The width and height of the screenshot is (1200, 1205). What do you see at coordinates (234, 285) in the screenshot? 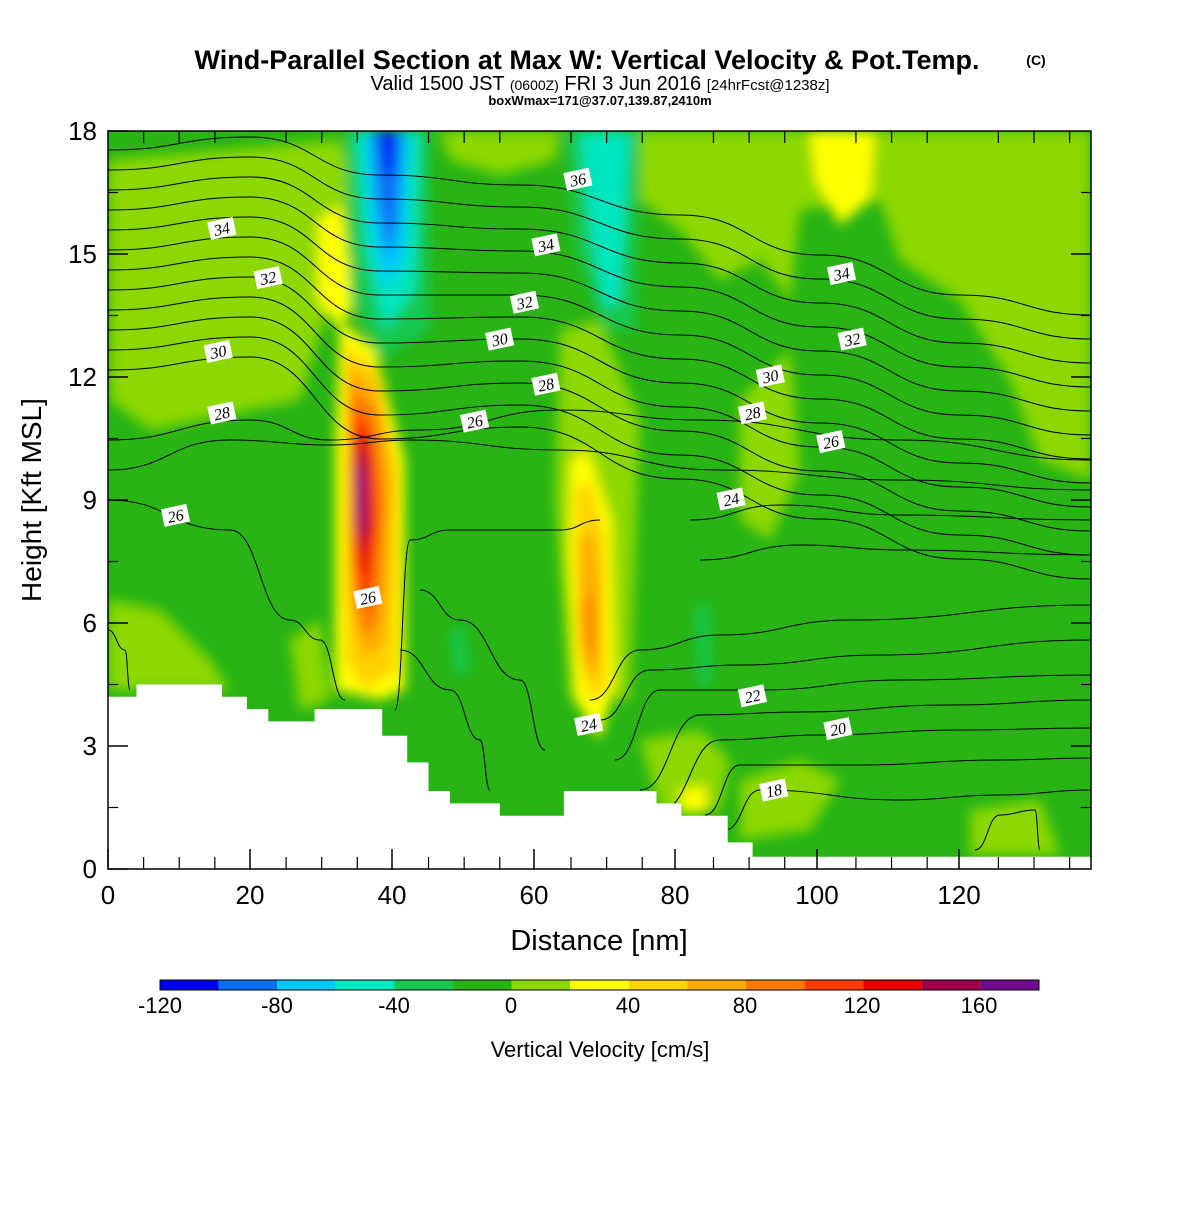
I see `shade-lightgreen-upper-left` at bounding box center [234, 285].